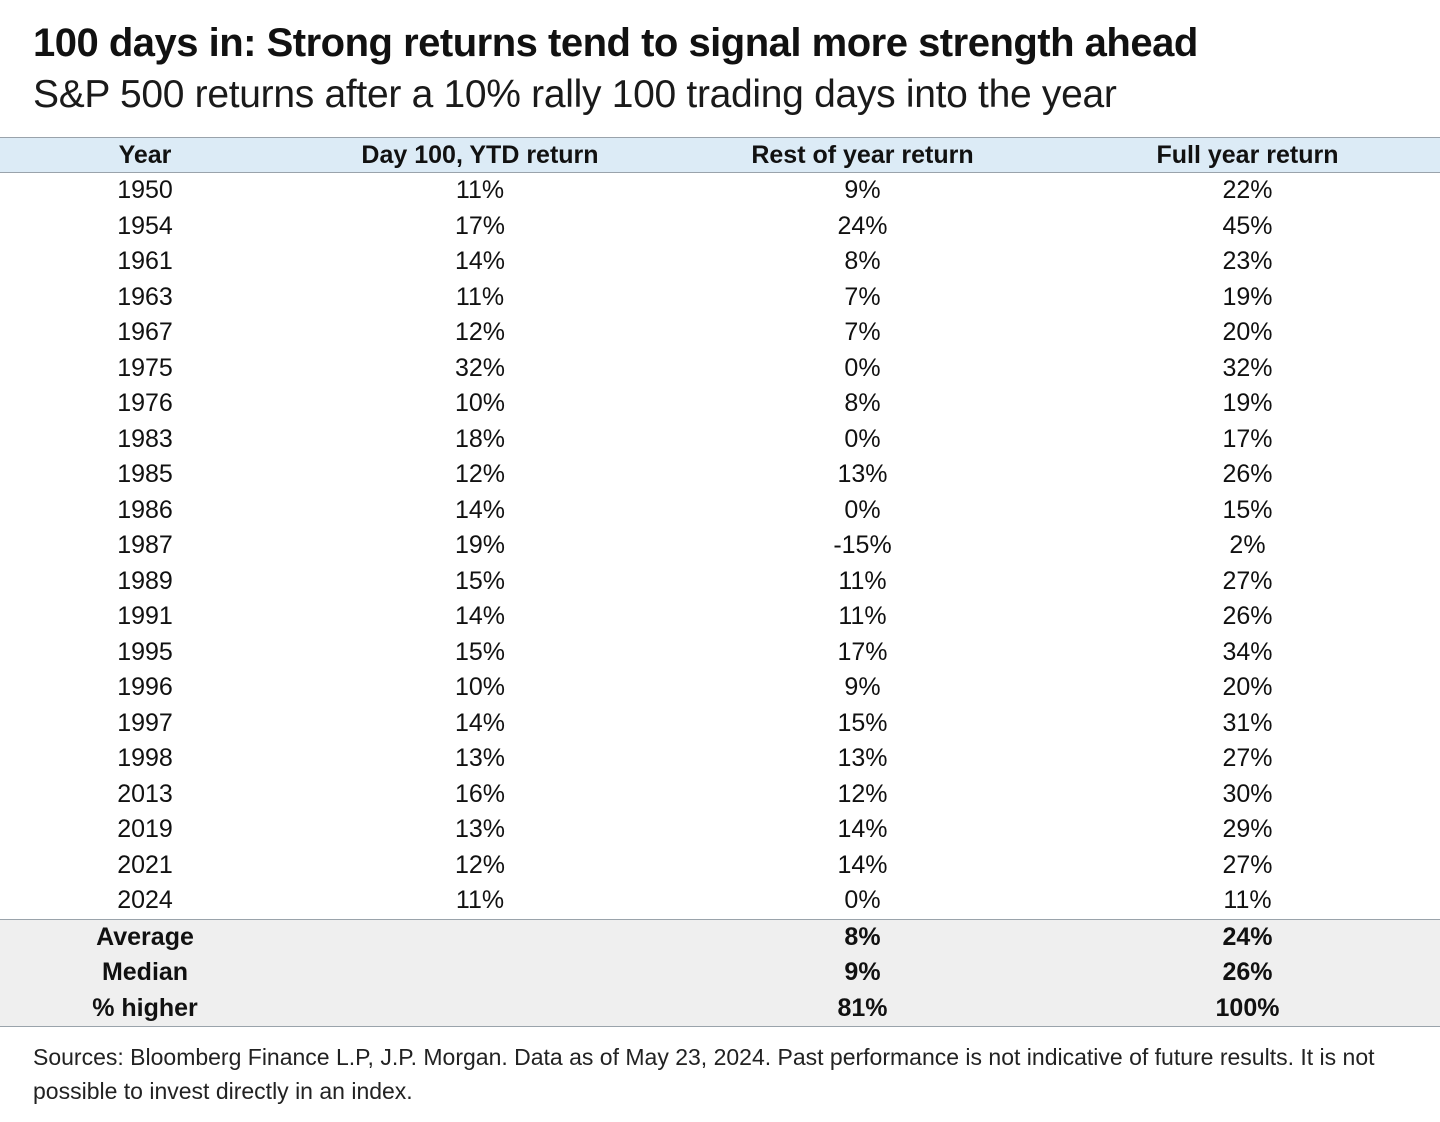  What do you see at coordinates (480, 367) in the screenshot?
I see `cell-day100-ytd: 32%` at bounding box center [480, 367].